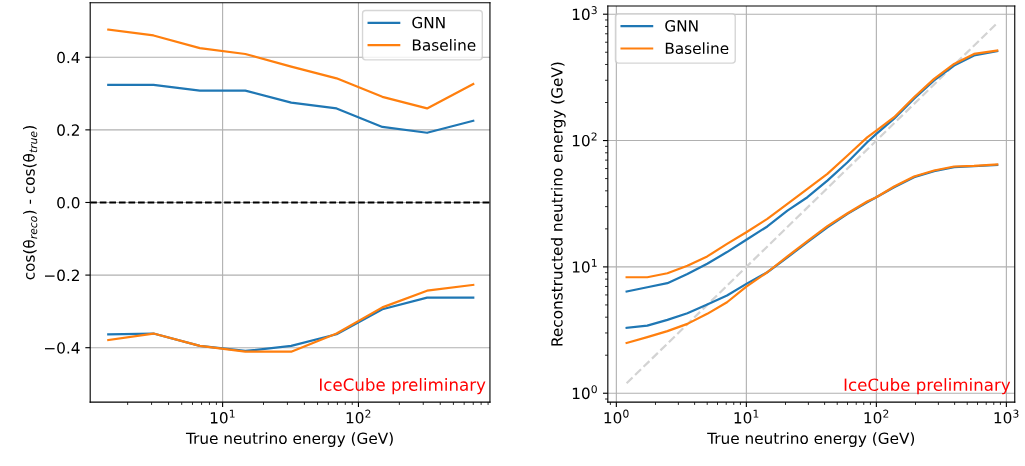 The width and height of the screenshot is (1025, 466). Describe the element at coordinates (584, 13) in the screenshot. I see `y-tick-label: 10$^{3}$` at that location.